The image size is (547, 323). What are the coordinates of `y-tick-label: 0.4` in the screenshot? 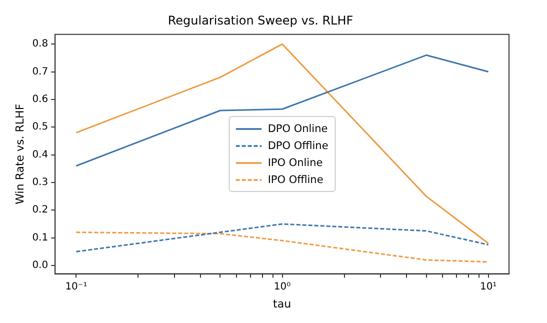 It's located at (40, 154).